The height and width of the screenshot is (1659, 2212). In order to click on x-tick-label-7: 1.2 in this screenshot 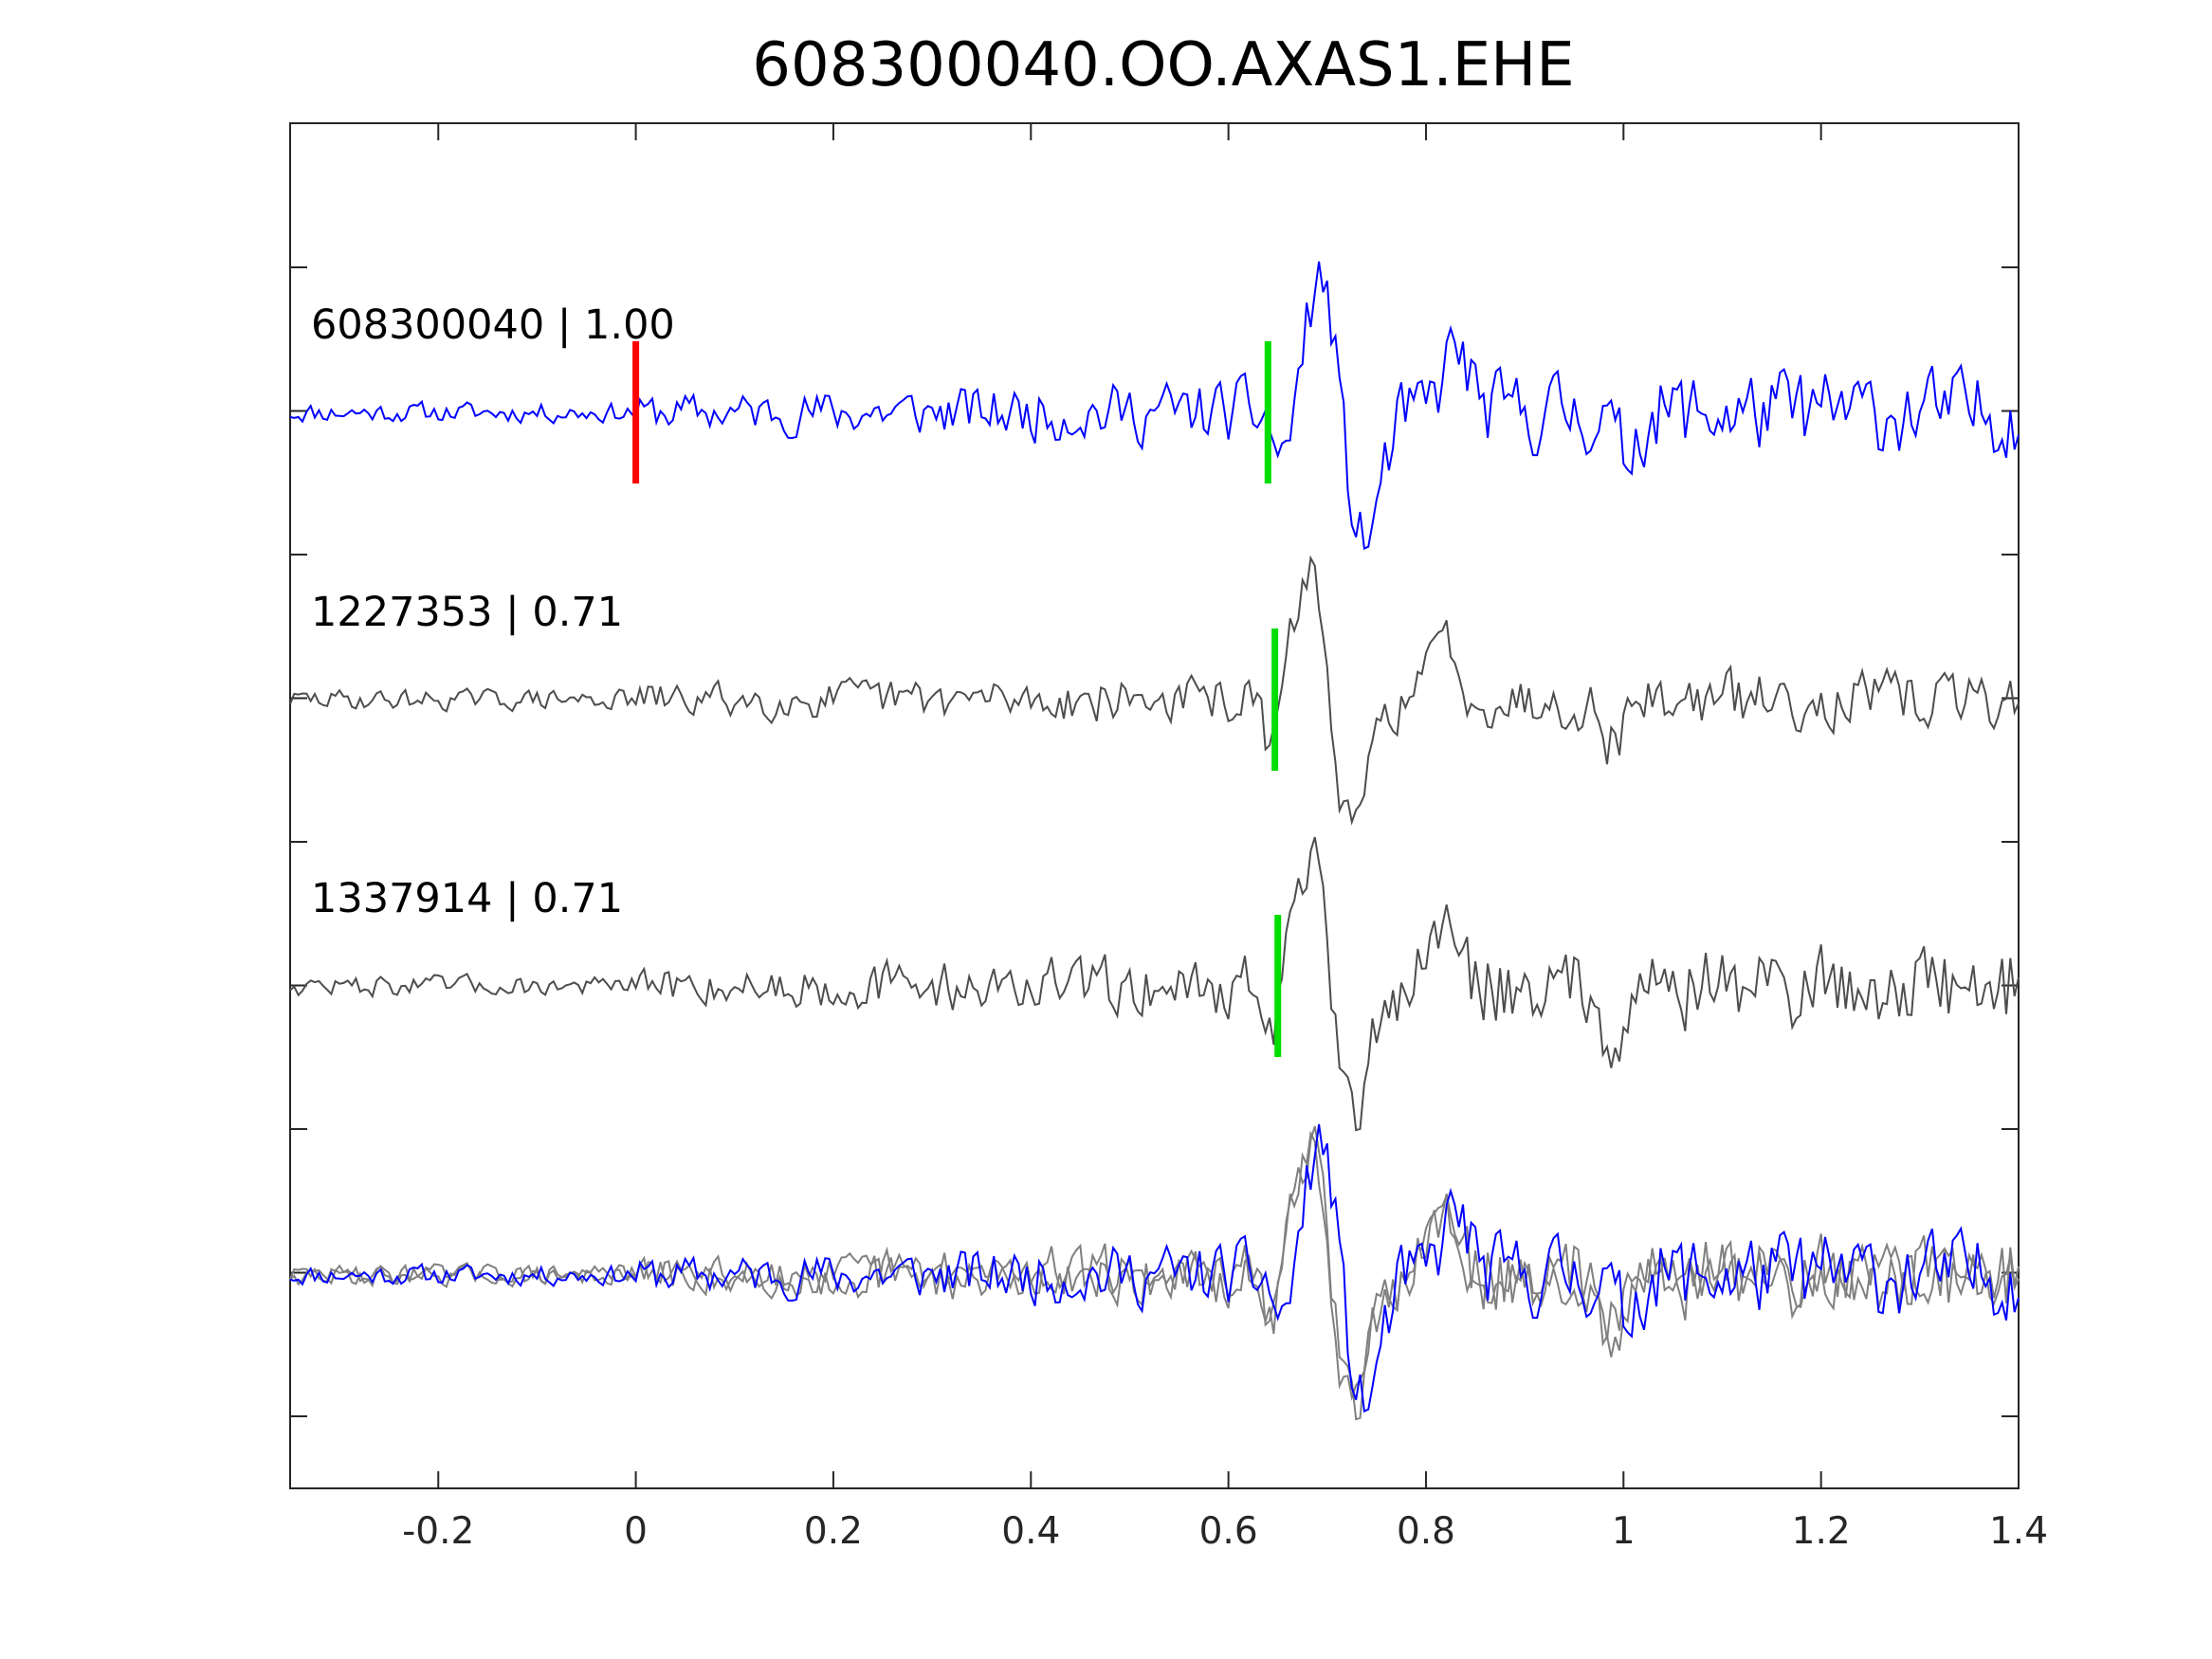, I will do `click(1821, 1531)`.